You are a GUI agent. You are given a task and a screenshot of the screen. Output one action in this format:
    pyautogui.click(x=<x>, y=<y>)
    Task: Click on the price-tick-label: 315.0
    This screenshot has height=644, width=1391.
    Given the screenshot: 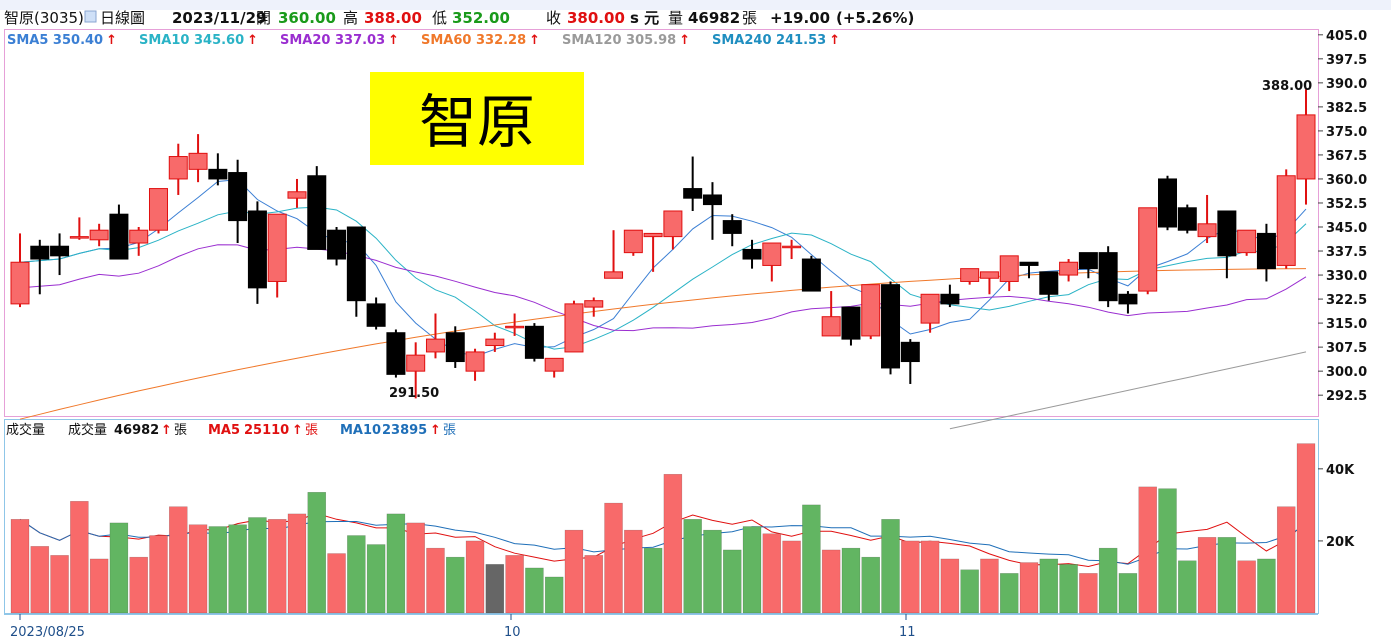 What is the action you would take?
    pyautogui.click(x=1346, y=324)
    